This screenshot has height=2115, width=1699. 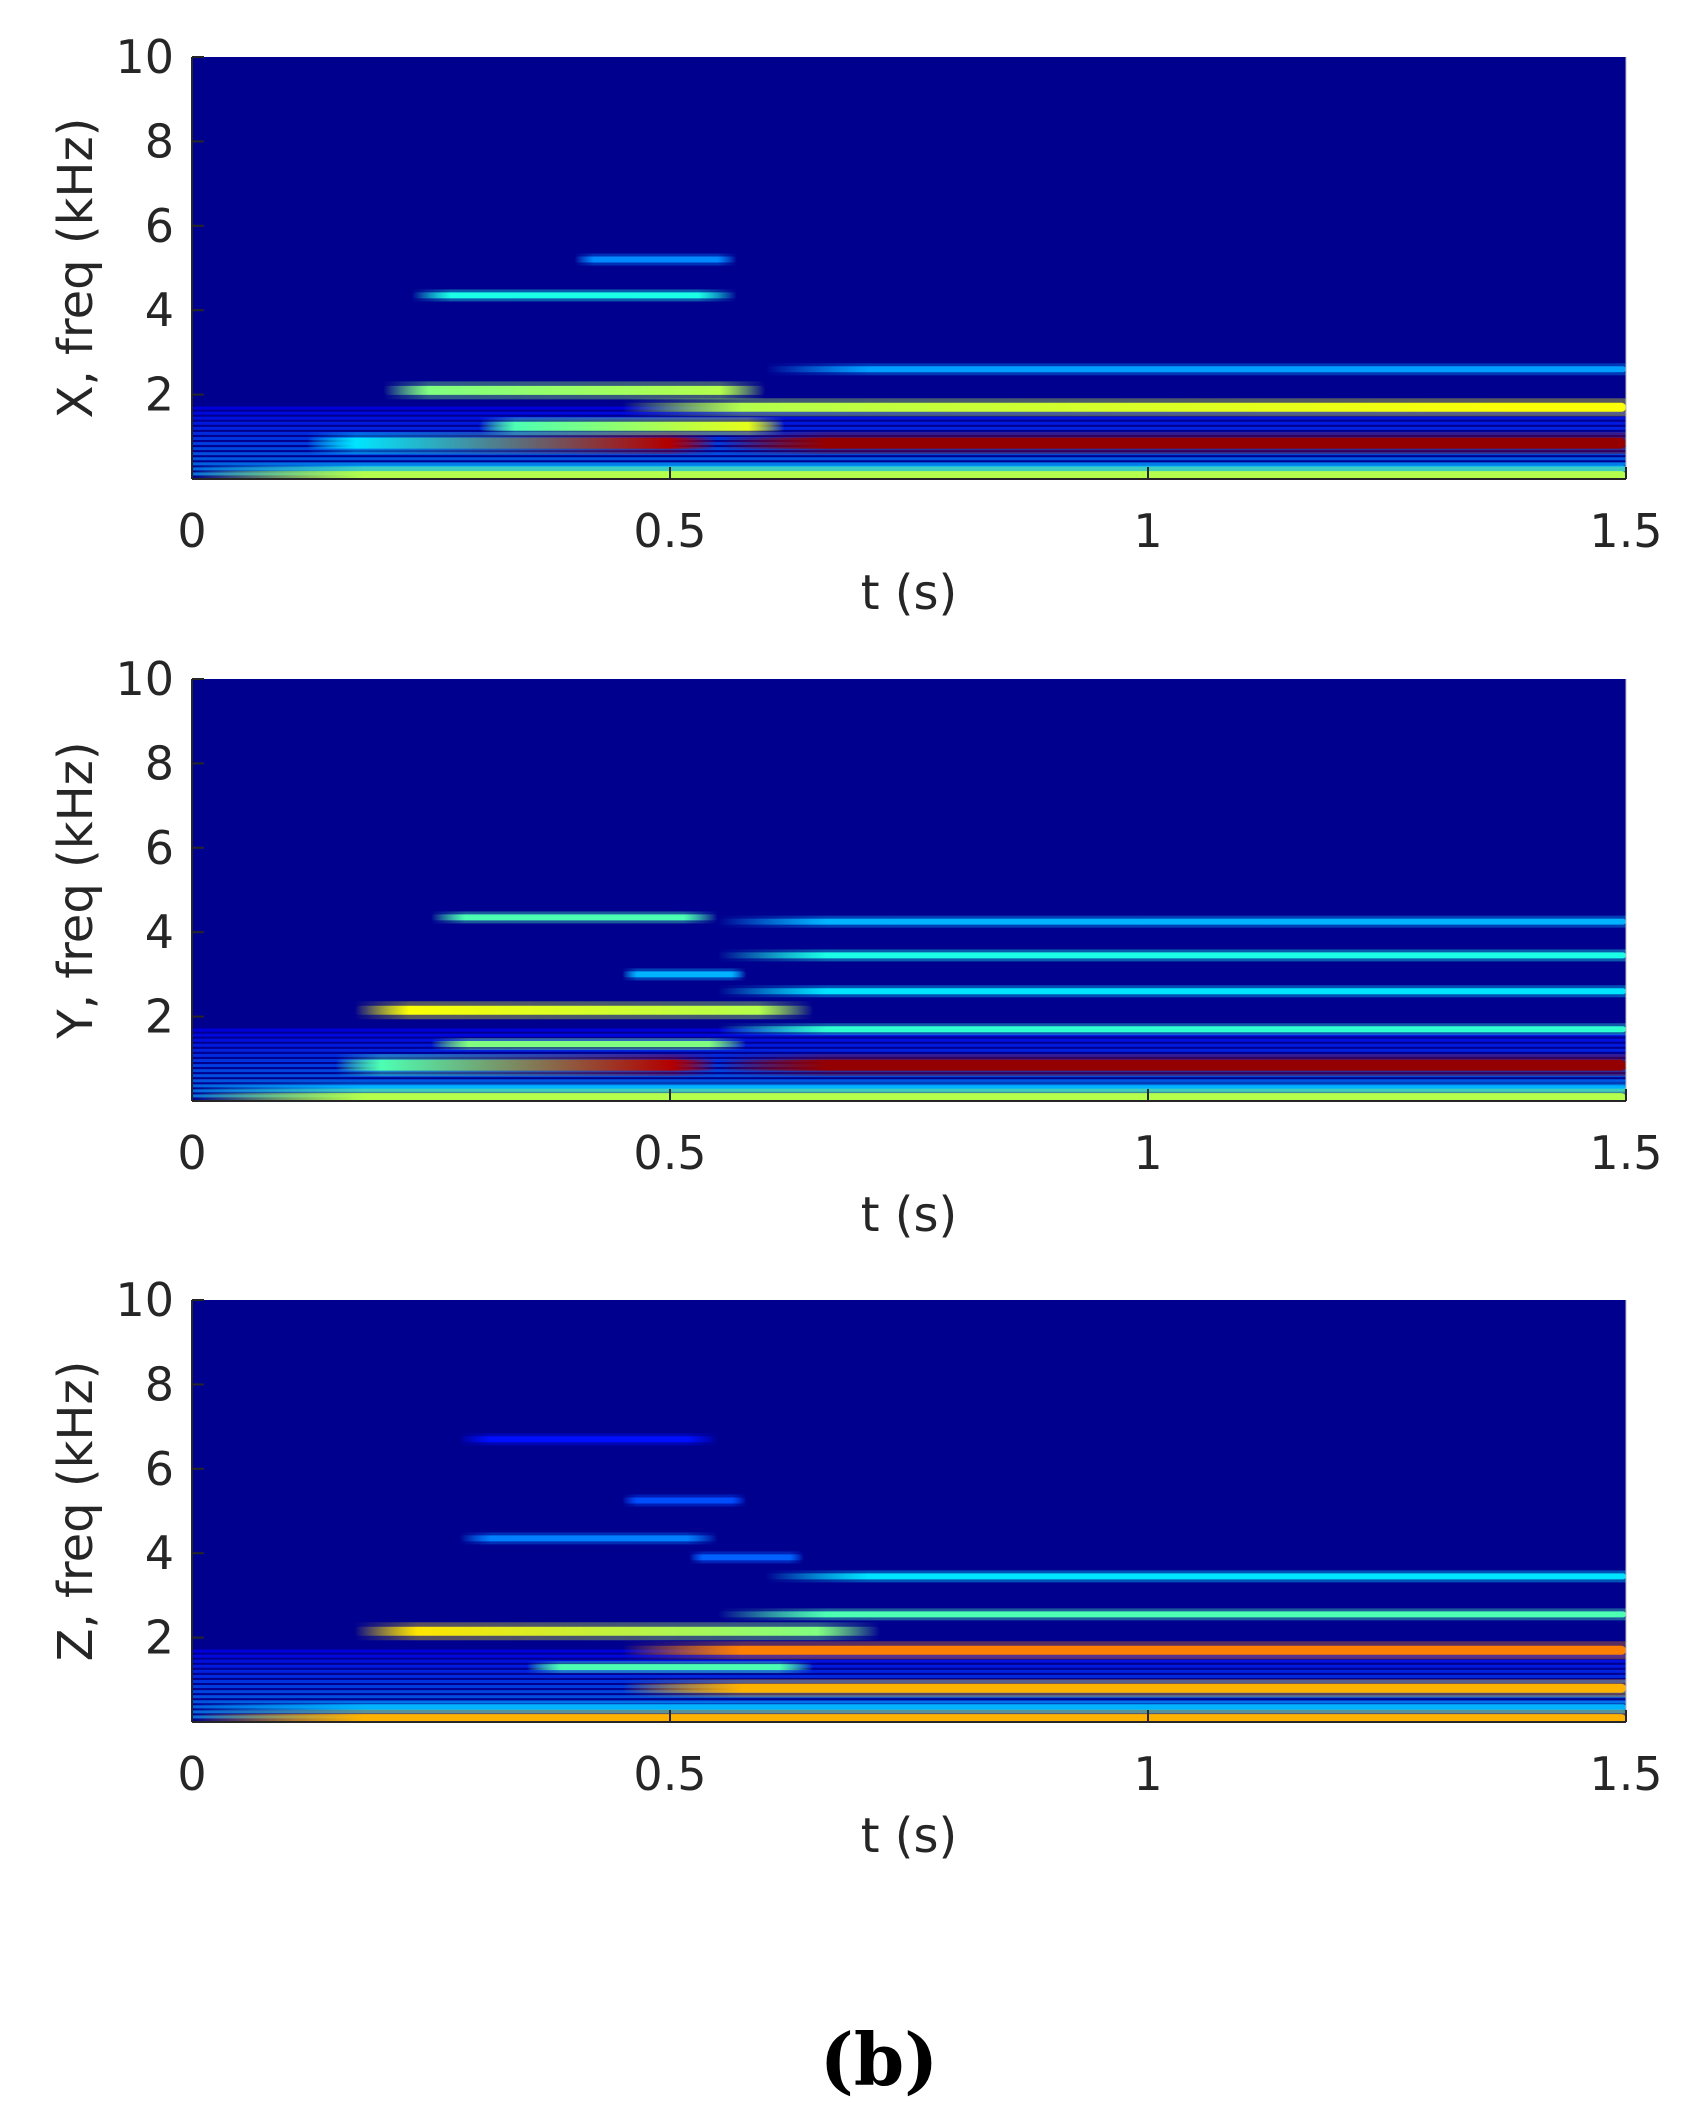 I want to click on figure-label: (b), so click(x=879, y=2059).